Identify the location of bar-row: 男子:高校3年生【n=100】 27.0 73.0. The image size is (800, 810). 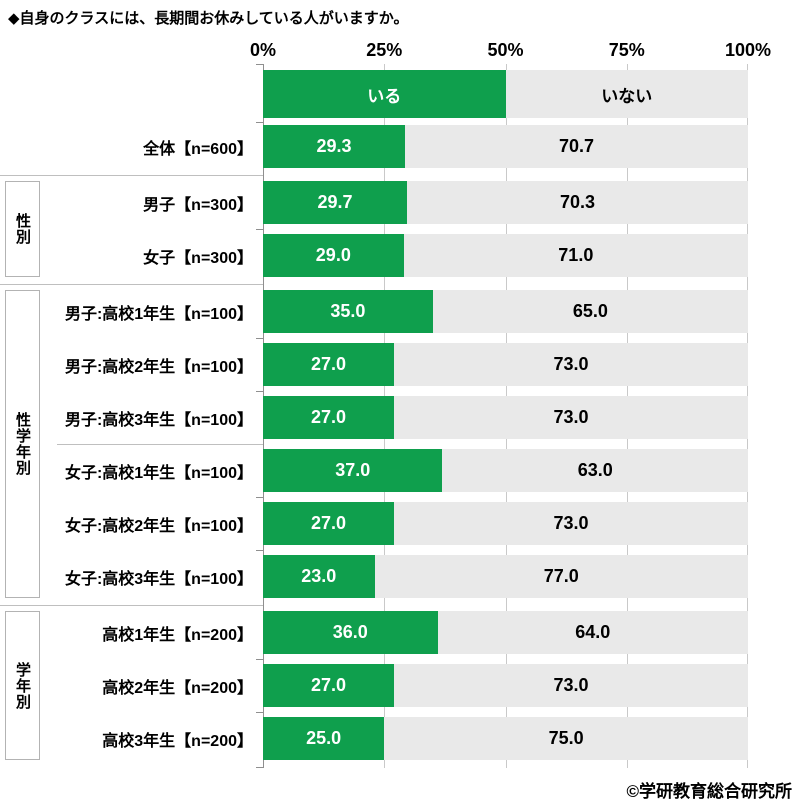
(374, 417).